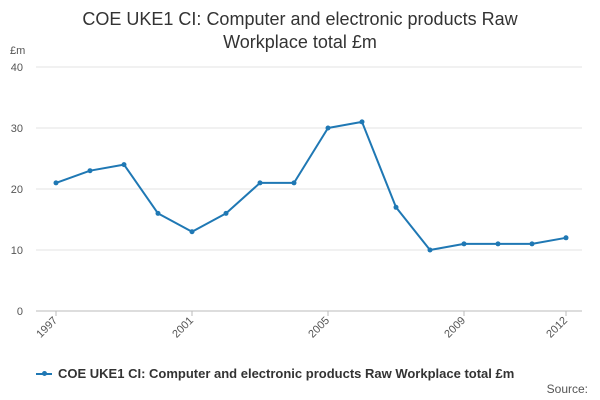 Image resolution: width=600 pixels, height=400 pixels. What do you see at coordinates (20, 312) in the screenshot?
I see `y-tick-label: 0` at bounding box center [20, 312].